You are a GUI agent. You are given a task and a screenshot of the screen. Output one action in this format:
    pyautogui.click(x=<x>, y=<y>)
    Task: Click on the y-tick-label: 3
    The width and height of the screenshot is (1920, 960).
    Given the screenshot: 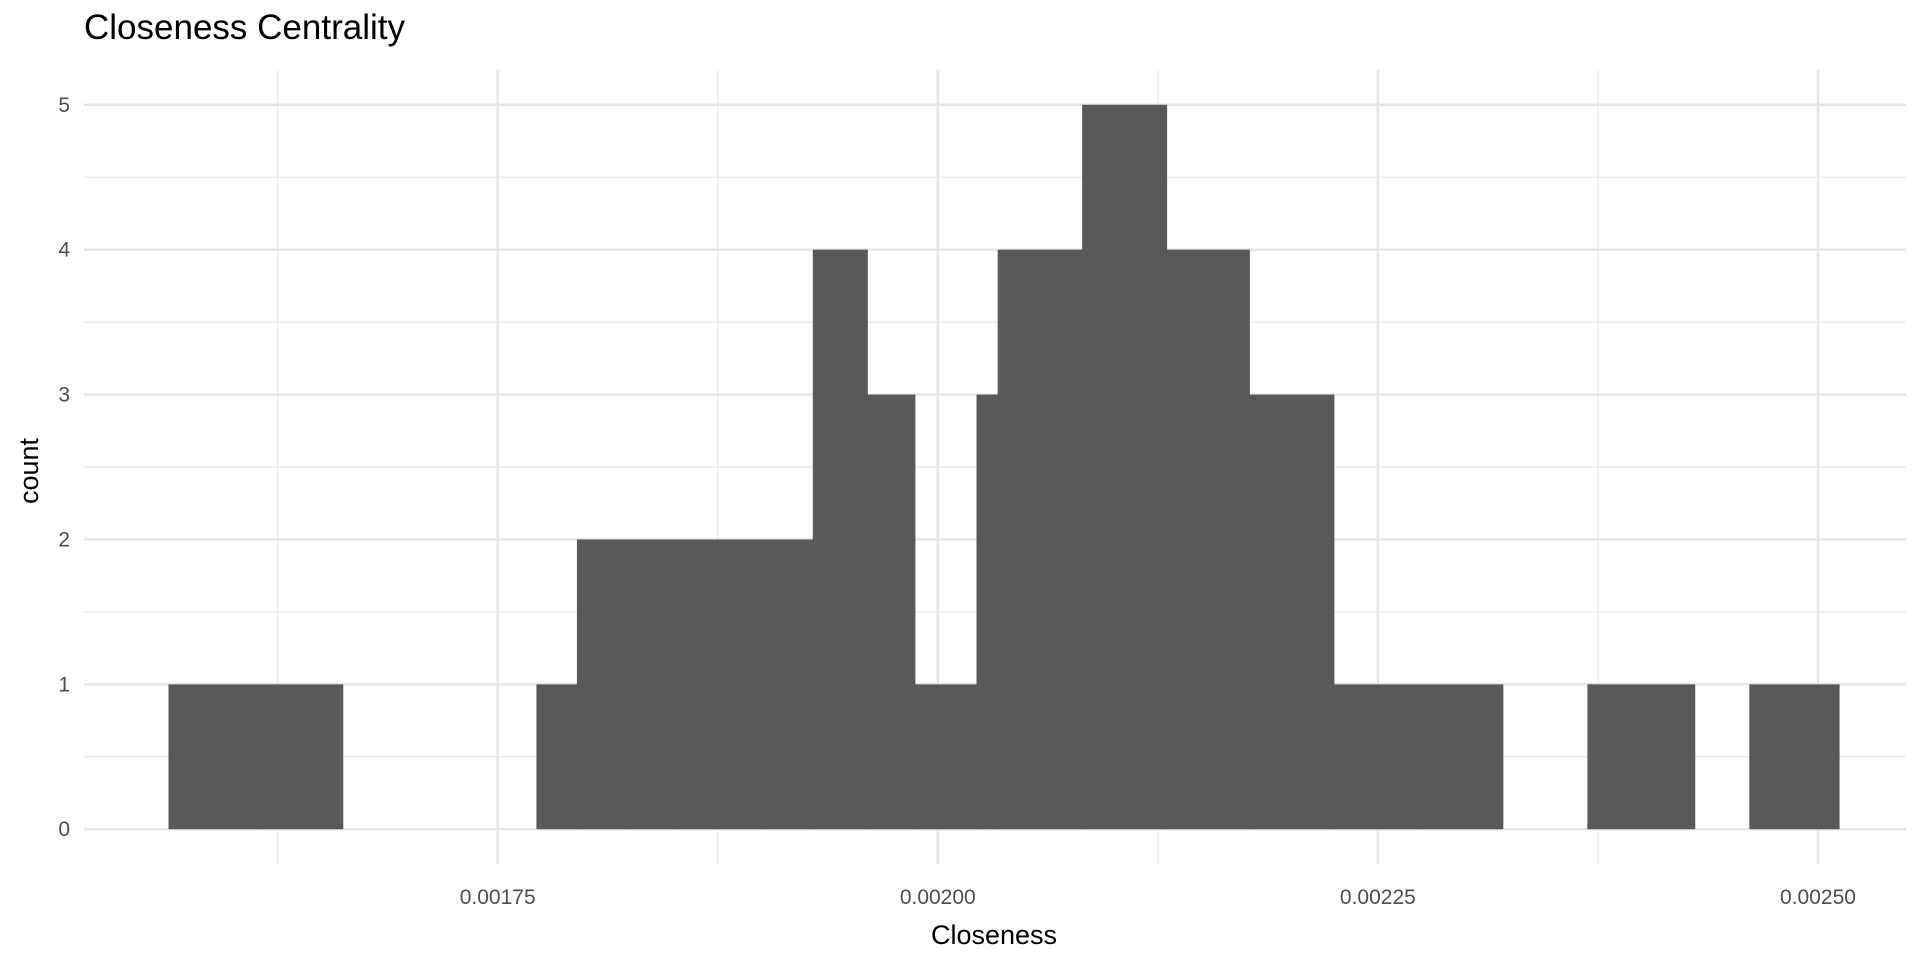 What is the action you would take?
    pyautogui.click(x=64, y=395)
    